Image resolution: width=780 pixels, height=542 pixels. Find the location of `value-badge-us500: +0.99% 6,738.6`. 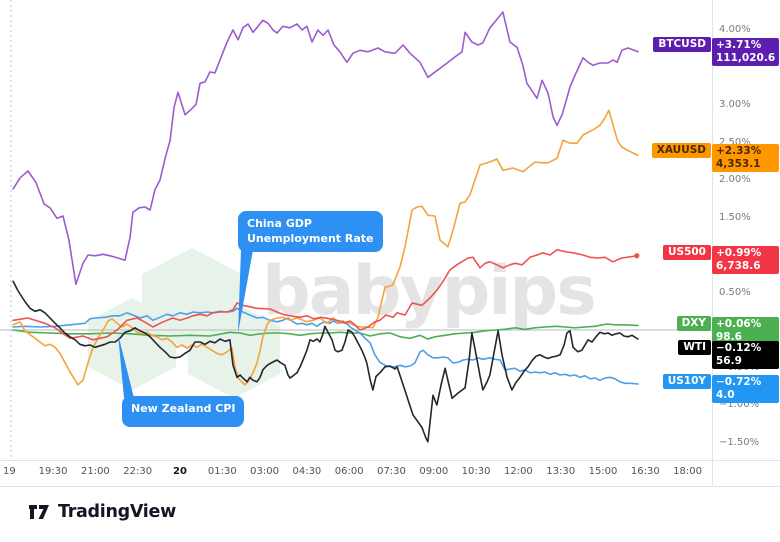

value-badge-us500: +0.99% 6,738.6 is located at coordinates (745, 260).